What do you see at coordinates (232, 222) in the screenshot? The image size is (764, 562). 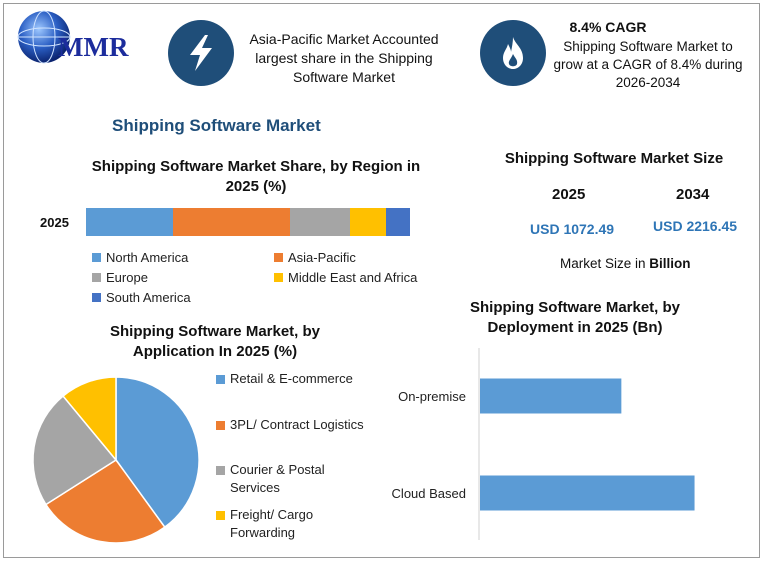 I see `region-bar-segment-asia-pacific` at bounding box center [232, 222].